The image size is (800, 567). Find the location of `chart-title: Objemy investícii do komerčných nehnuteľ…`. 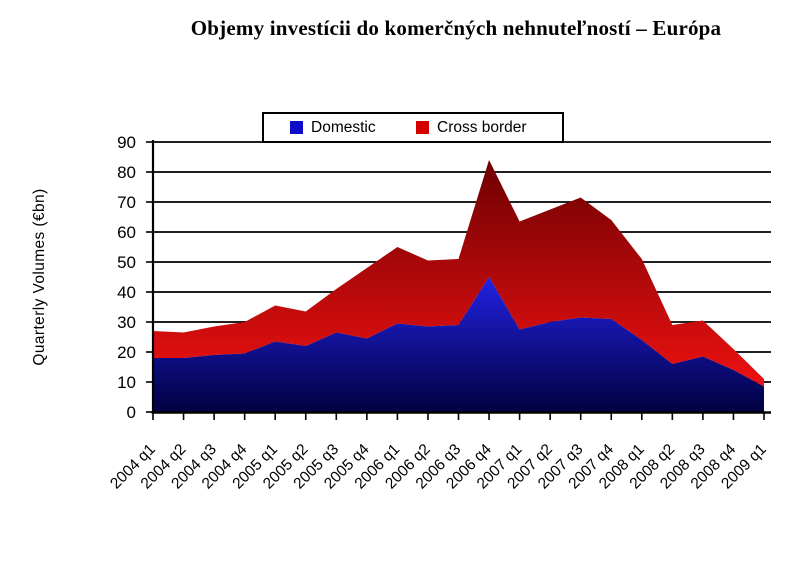

chart-title: Objemy investícii do komerčných nehnuteľ… is located at coordinates (456, 28).